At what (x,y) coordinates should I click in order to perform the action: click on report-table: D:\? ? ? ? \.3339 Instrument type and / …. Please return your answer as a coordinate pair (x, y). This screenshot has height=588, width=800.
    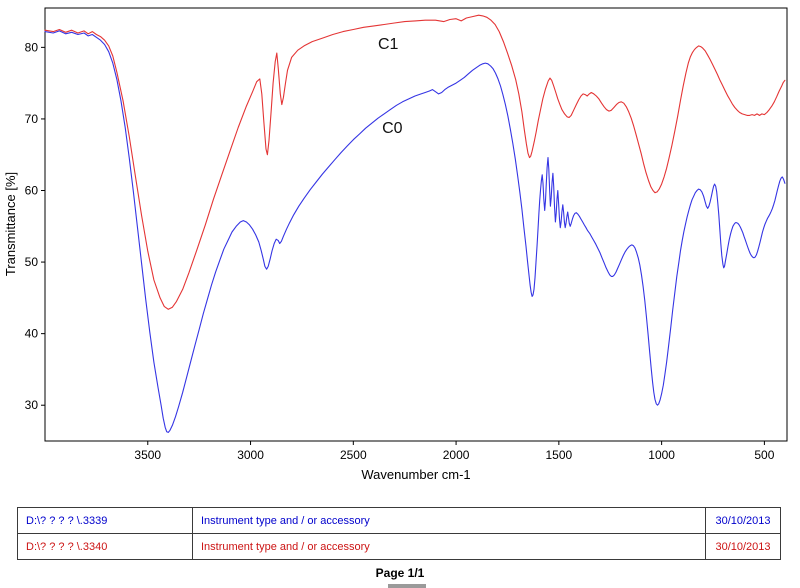
    Looking at the image, I should click on (399, 533).